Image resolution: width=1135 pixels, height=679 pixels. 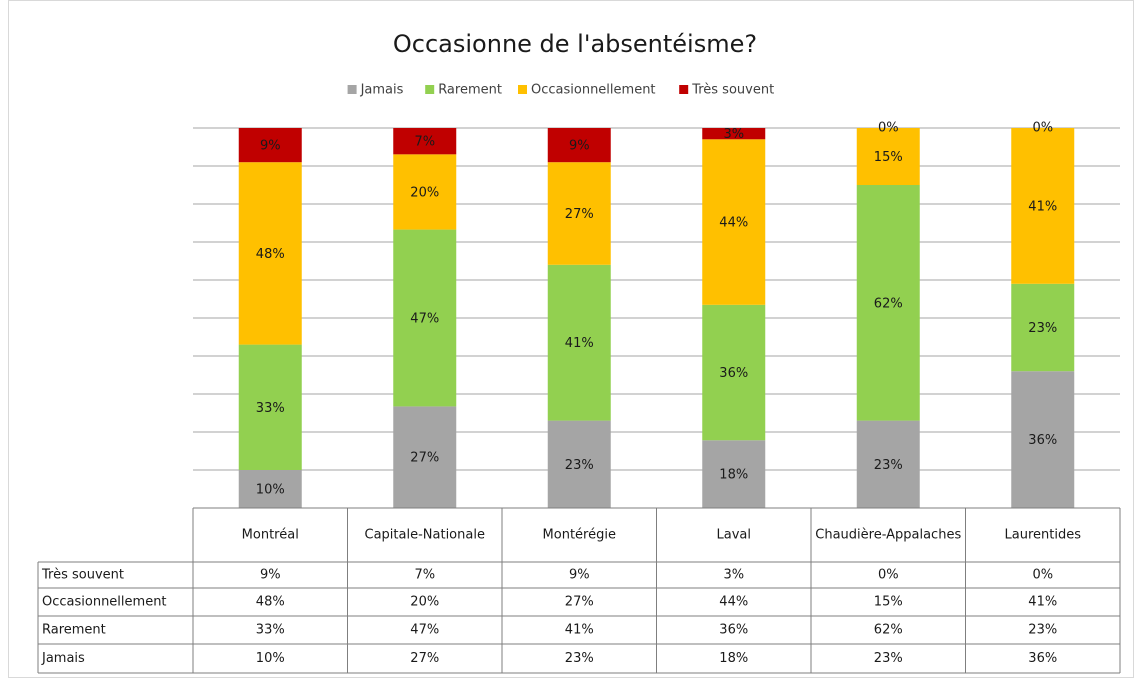 What do you see at coordinates (74, 630) in the screenshot?
I see `table-row-label: Rarement` at bounding box center [74, 630].